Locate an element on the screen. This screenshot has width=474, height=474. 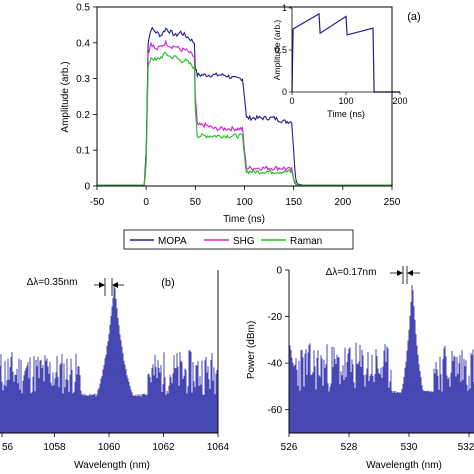
inset-y-tick-label: 0.5 is located at coordinates (280, 50).